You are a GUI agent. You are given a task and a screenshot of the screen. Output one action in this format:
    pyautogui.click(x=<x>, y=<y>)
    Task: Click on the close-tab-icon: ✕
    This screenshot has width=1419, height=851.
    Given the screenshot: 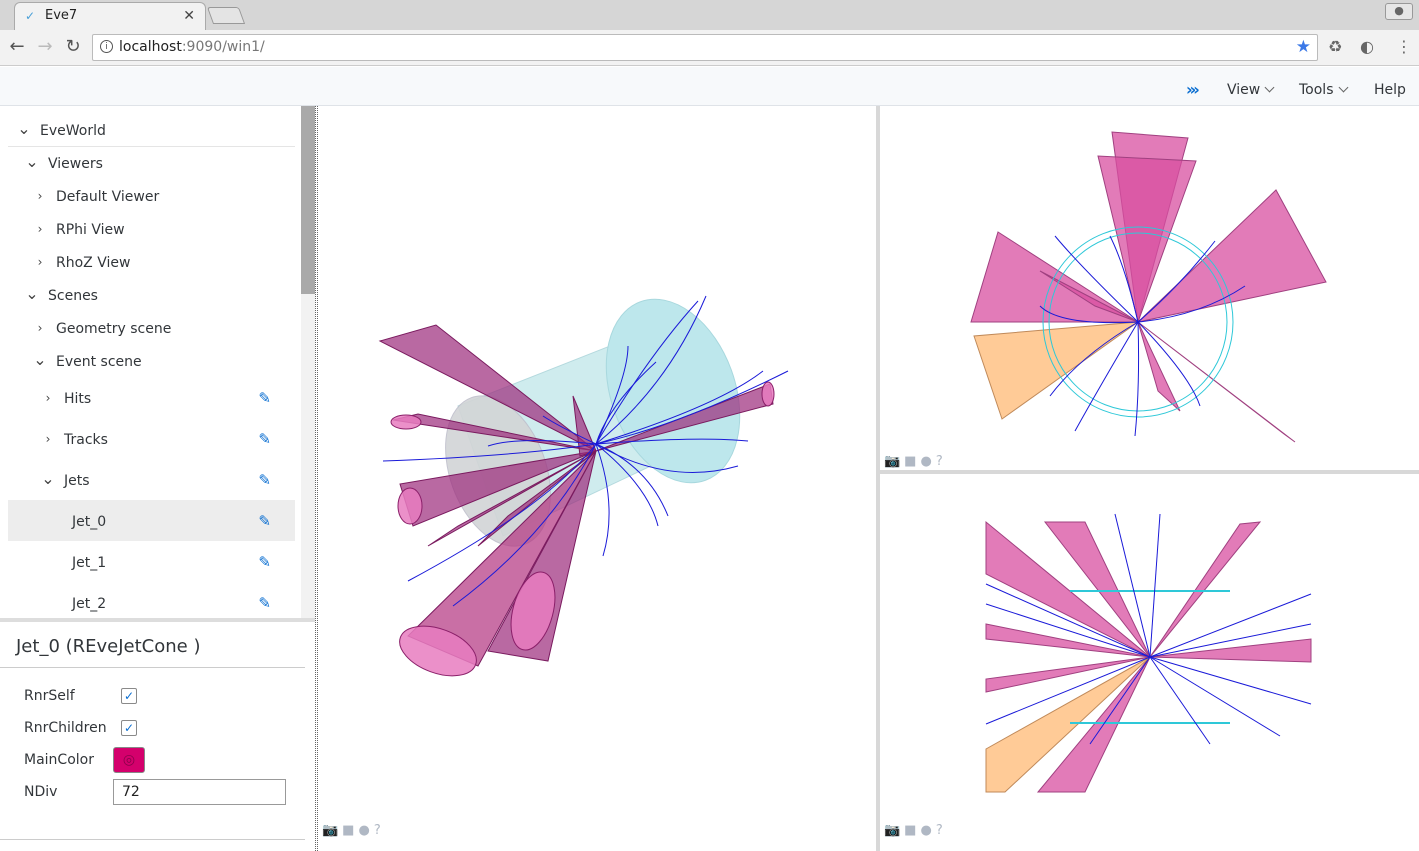 What is the action you would take?
    pyautogui.click(x=189, y=16)
    